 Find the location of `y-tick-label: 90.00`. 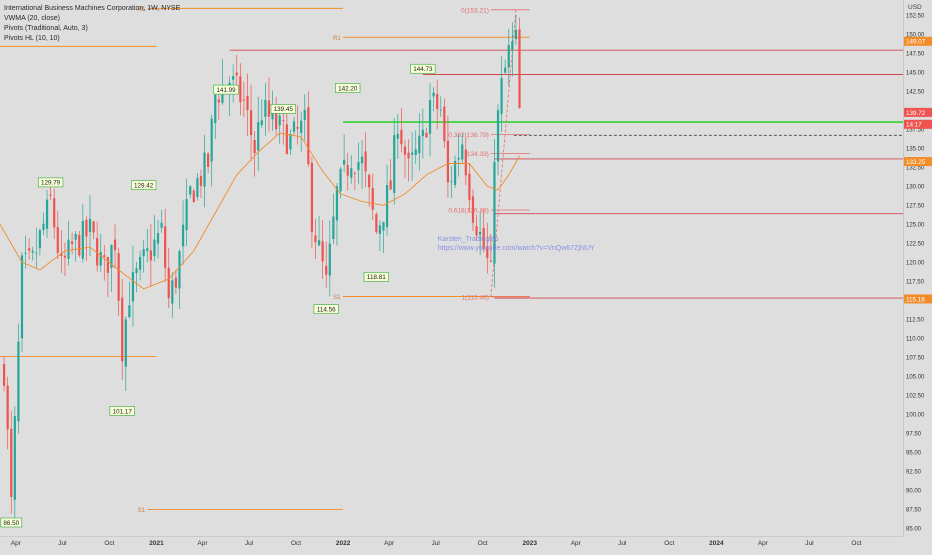

y-tick-label: 90.00 is located at coordinates (914, 492).